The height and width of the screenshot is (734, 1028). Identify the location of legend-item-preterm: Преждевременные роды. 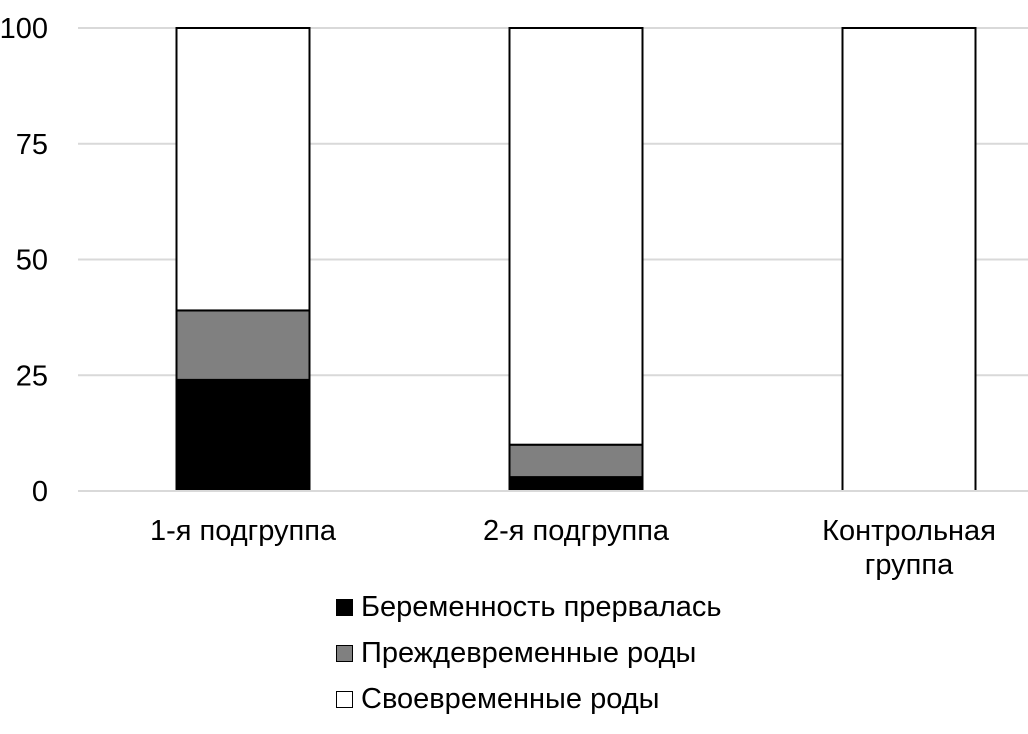
(529, 653).